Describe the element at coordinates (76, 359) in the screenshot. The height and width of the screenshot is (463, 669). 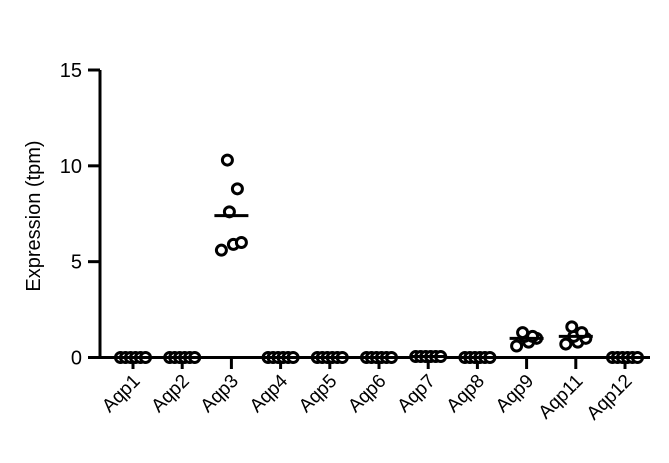
I see `y-tick-label: 0` at that location.